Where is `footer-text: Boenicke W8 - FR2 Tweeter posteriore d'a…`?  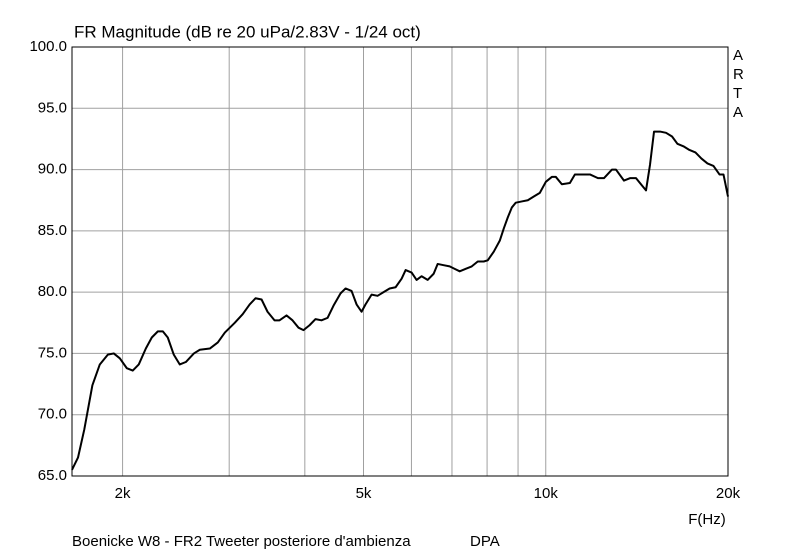 footer-text: Boenicke W8 - FR2 Tweeter posteriore d'a… is located at coordinates (241, 541).